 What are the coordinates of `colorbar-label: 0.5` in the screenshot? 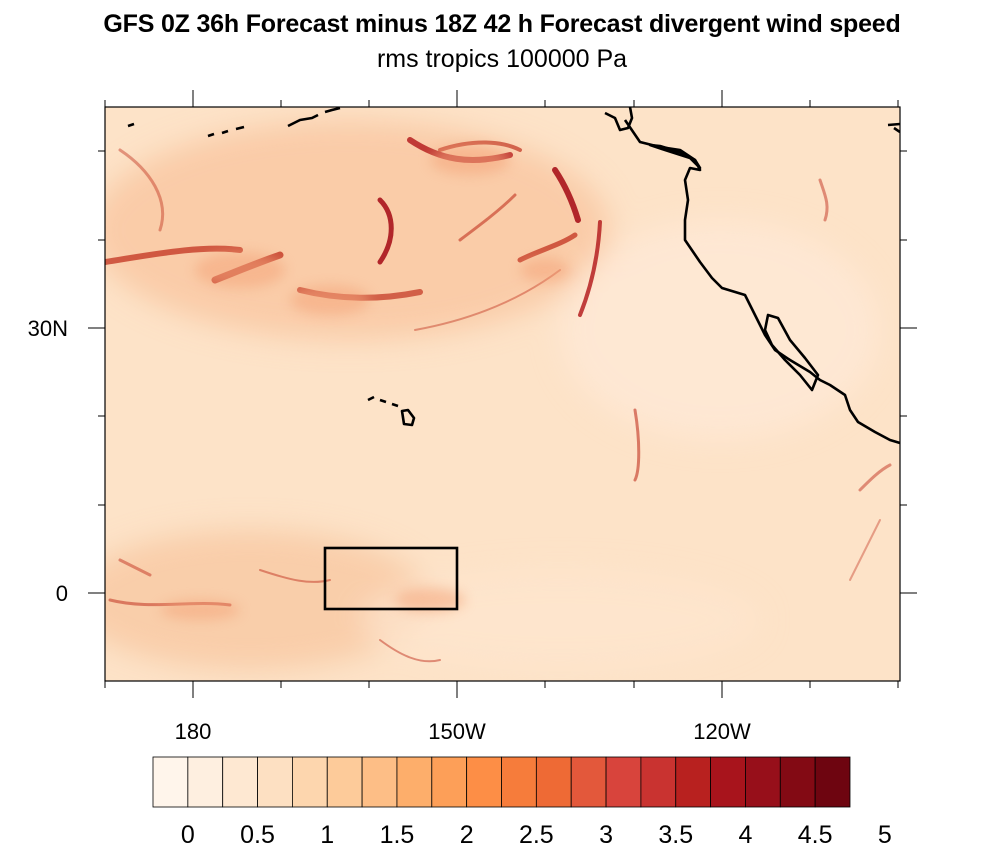 It's located at (257, 834).